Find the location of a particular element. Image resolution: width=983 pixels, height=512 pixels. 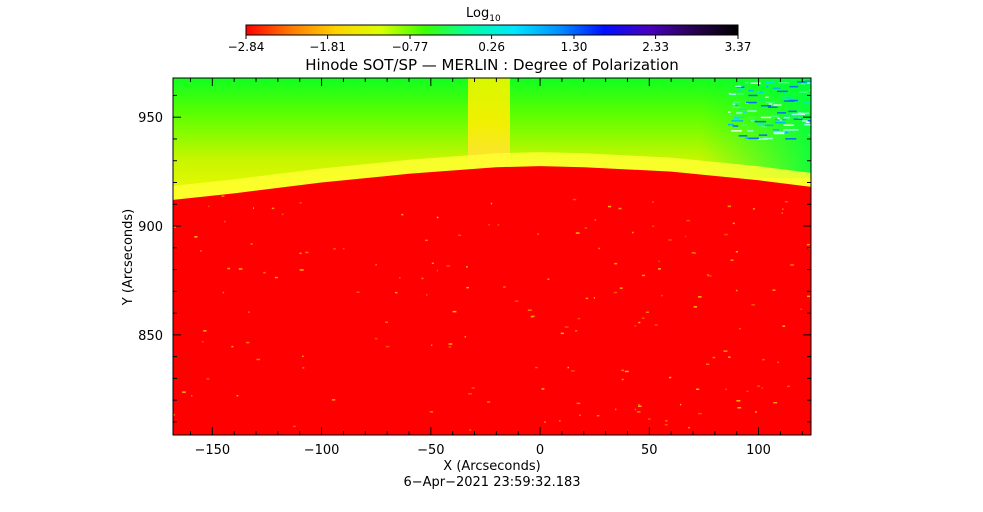

colorbar-tick-label: 0.26 is located at coordinates (491, 47).